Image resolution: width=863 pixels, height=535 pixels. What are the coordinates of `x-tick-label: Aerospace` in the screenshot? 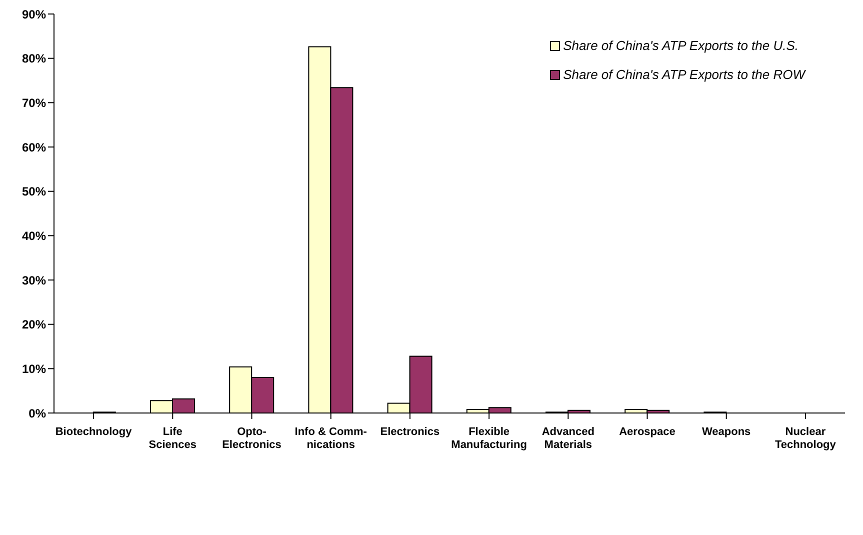 It's located at (647, 432).